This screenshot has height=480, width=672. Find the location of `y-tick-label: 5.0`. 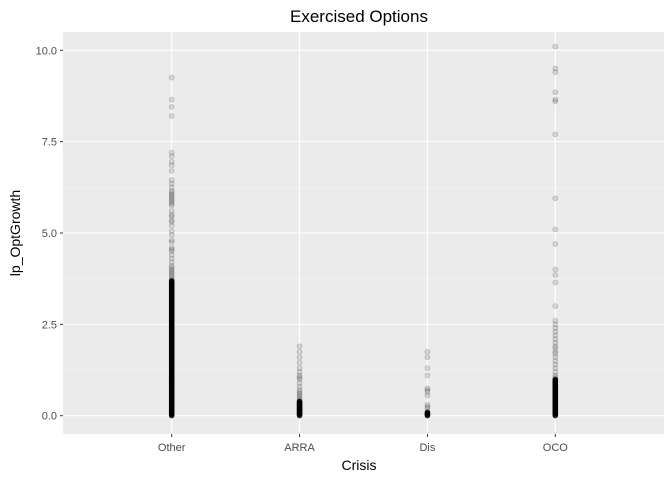

y-tick-label: 5.0 is located at coordinates (49, 234).